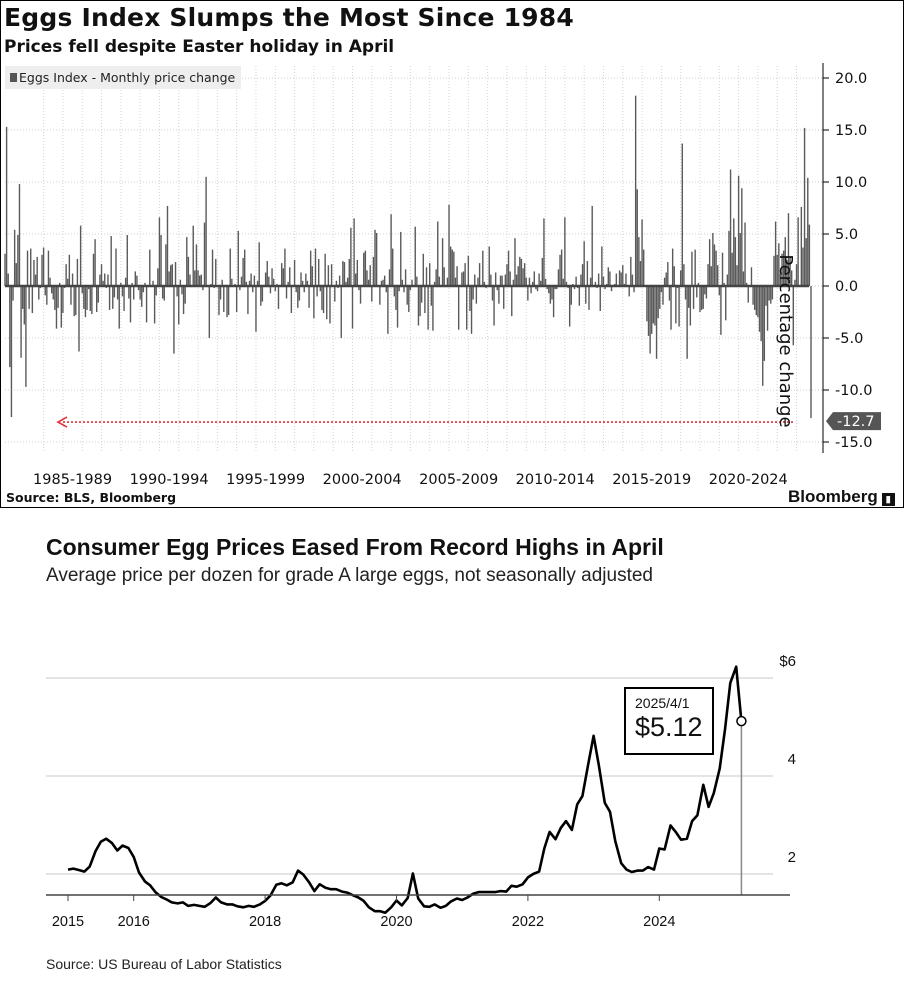  What do you see at coordinates (854, 391) in the screenshot?
I see `y-tick-label: -10.0` at bounding box center [854, 391].